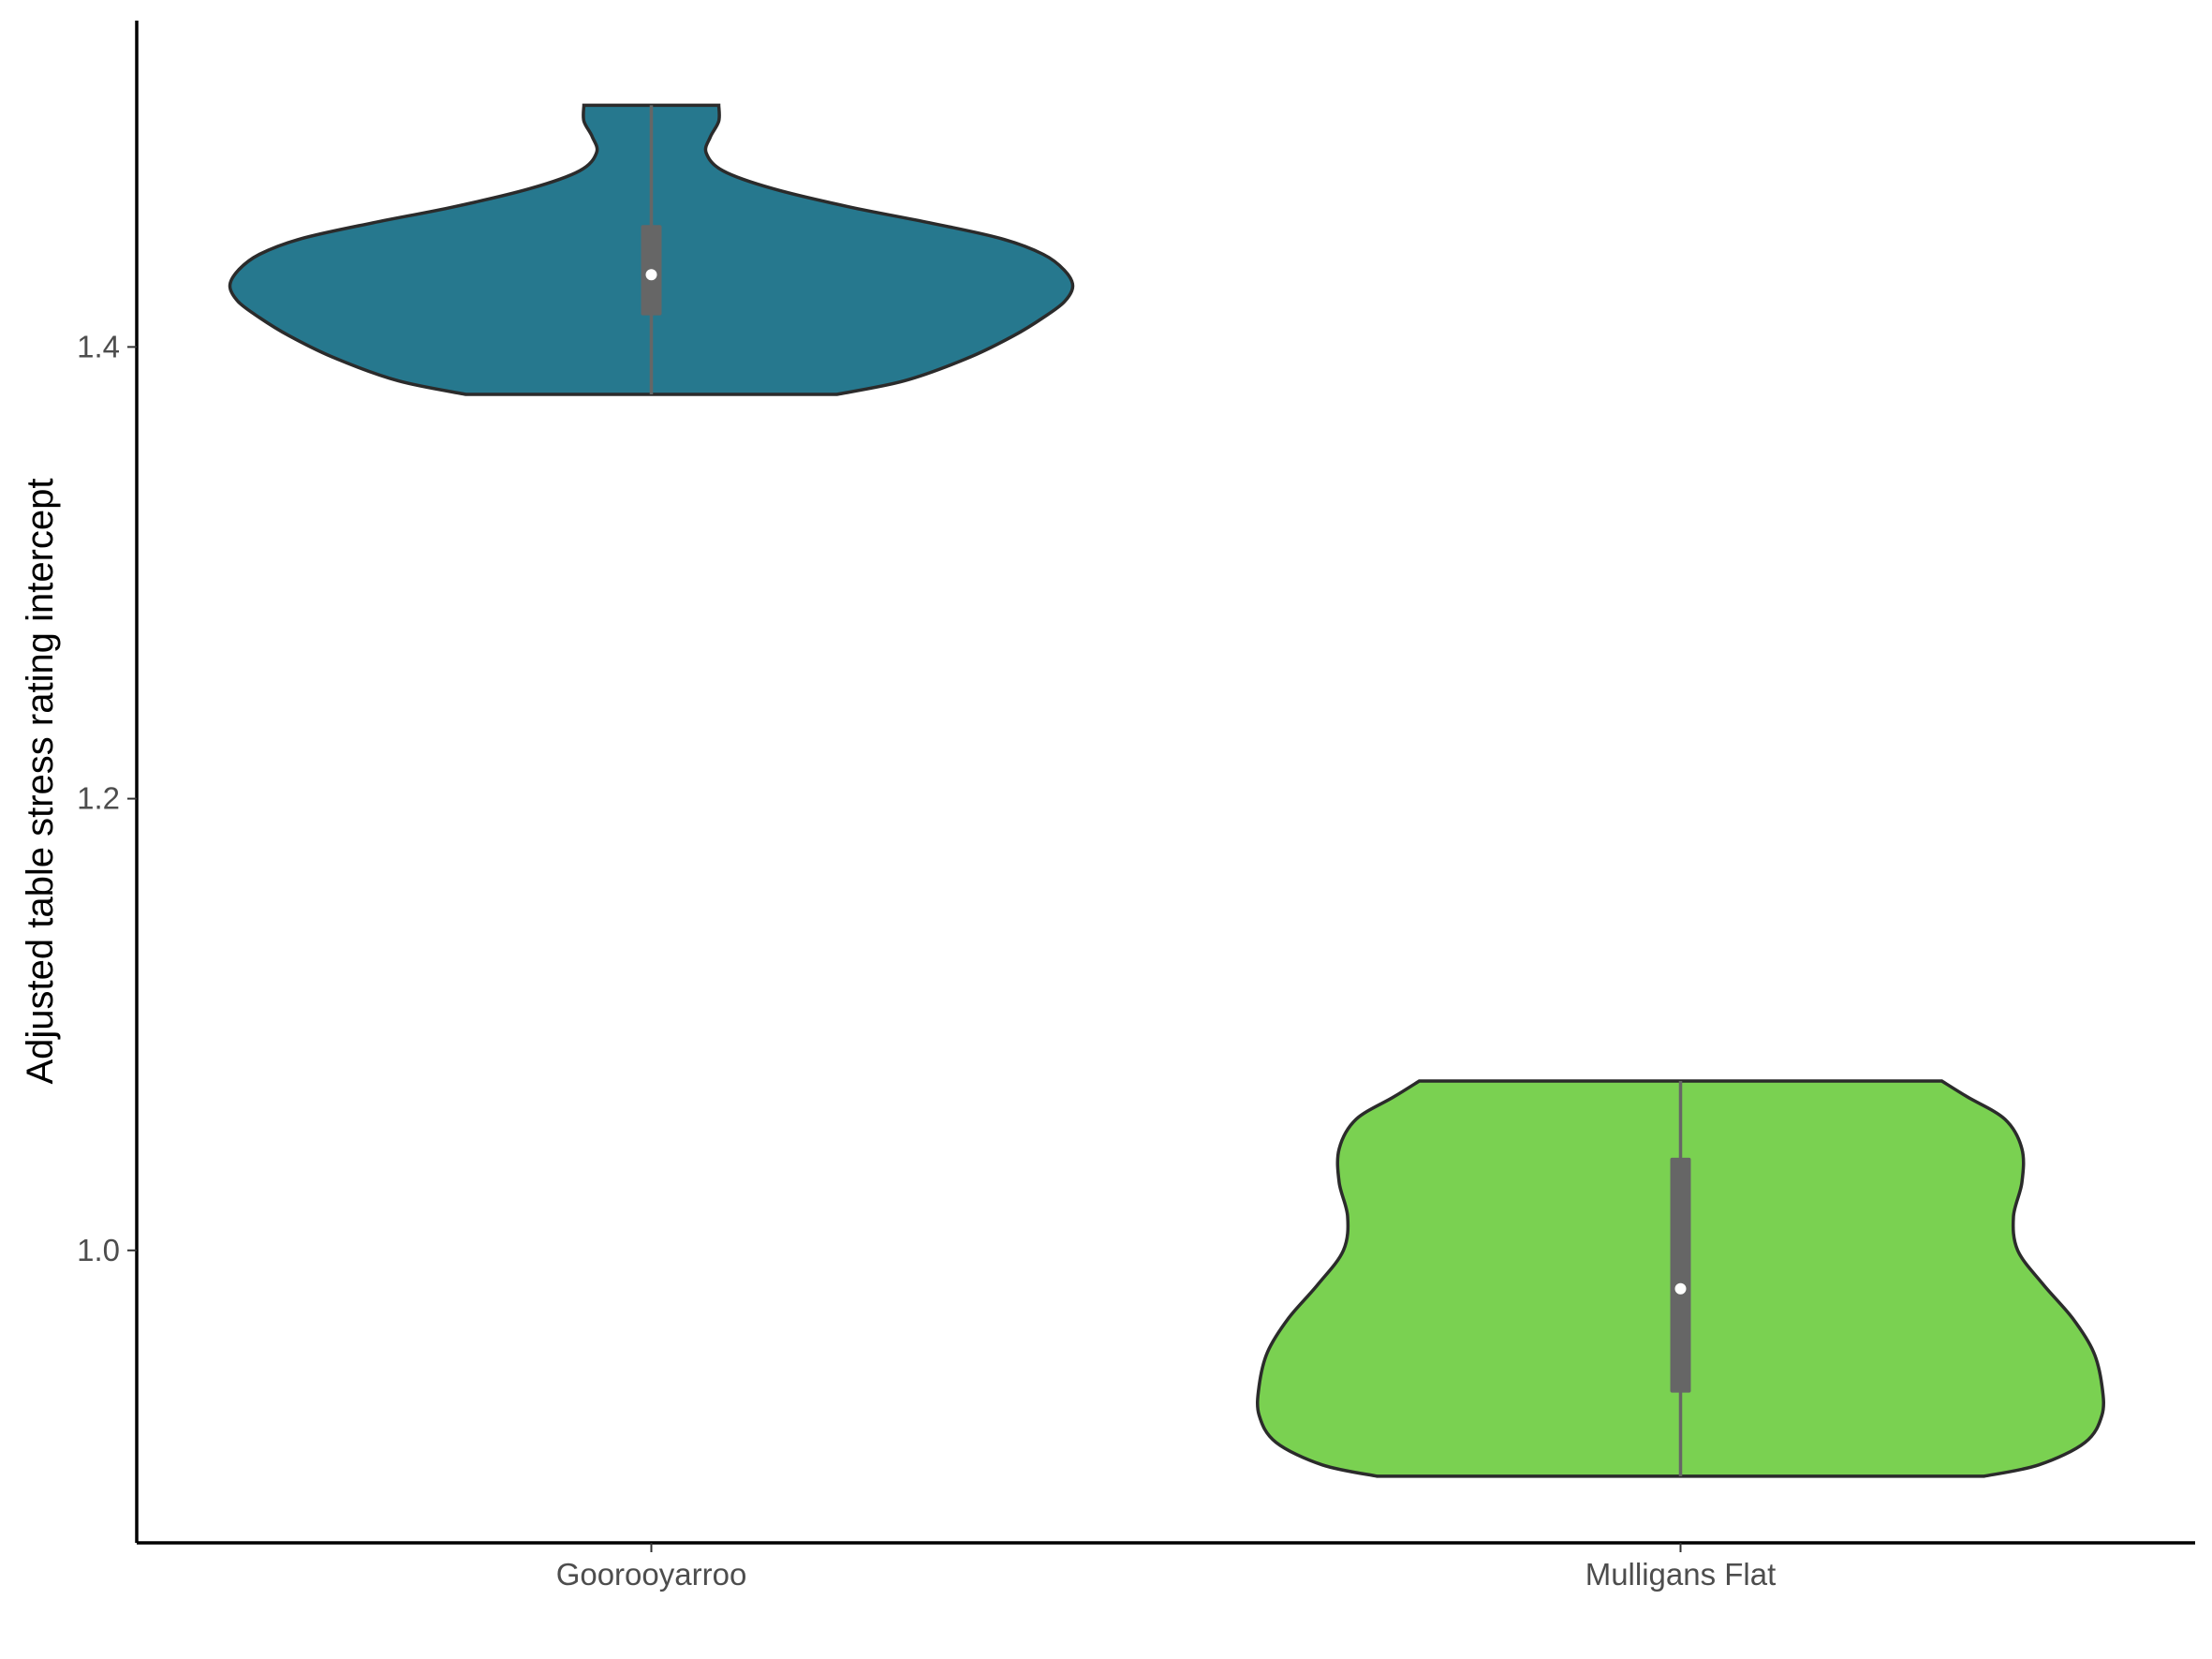  Describe the element at coordinates (1680, 1275) in the screenshot. I see `iqr-box` at that location.